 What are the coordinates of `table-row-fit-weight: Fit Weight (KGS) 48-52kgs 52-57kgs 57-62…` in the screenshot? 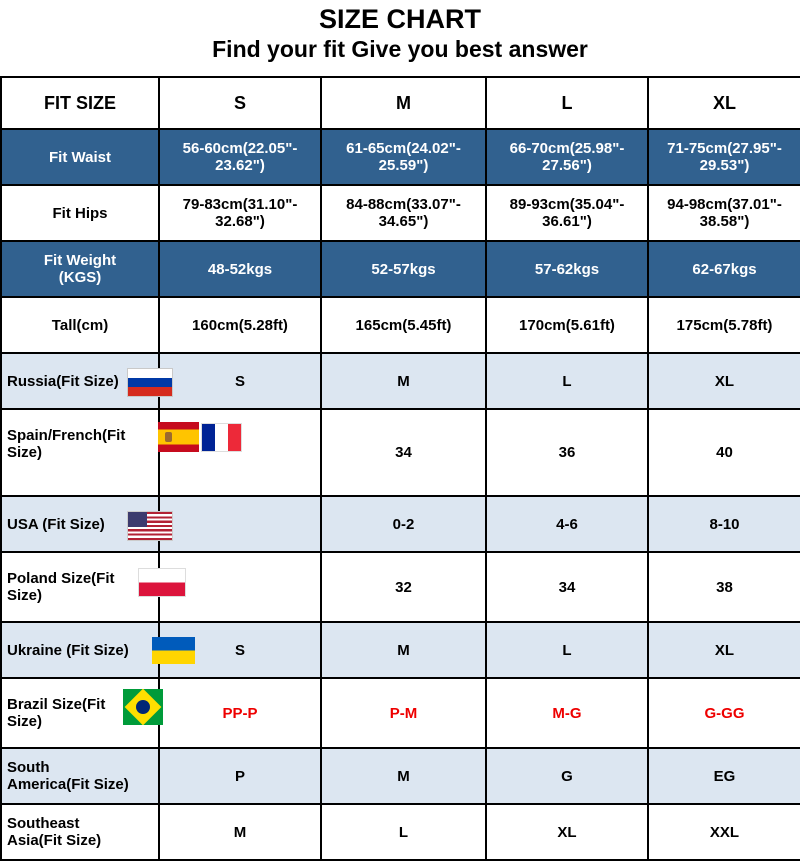 It's located at (400, 269).